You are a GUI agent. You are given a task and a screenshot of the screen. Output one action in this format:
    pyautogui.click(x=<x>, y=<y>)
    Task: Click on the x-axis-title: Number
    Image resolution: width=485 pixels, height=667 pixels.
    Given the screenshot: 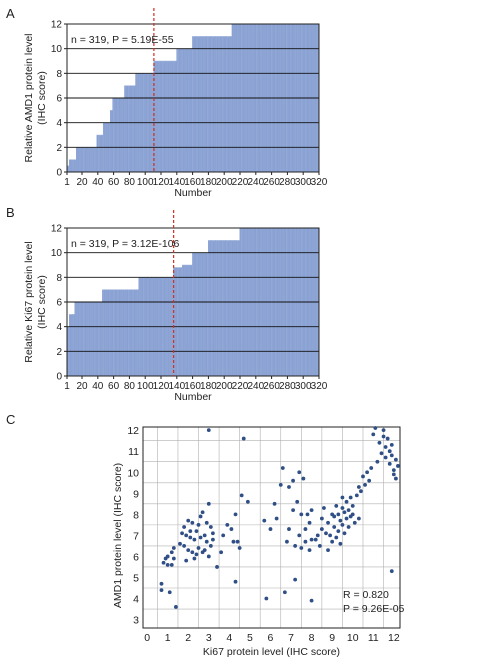 What is the action you would take?
    pyautogui.click(x=193, y=193)
    